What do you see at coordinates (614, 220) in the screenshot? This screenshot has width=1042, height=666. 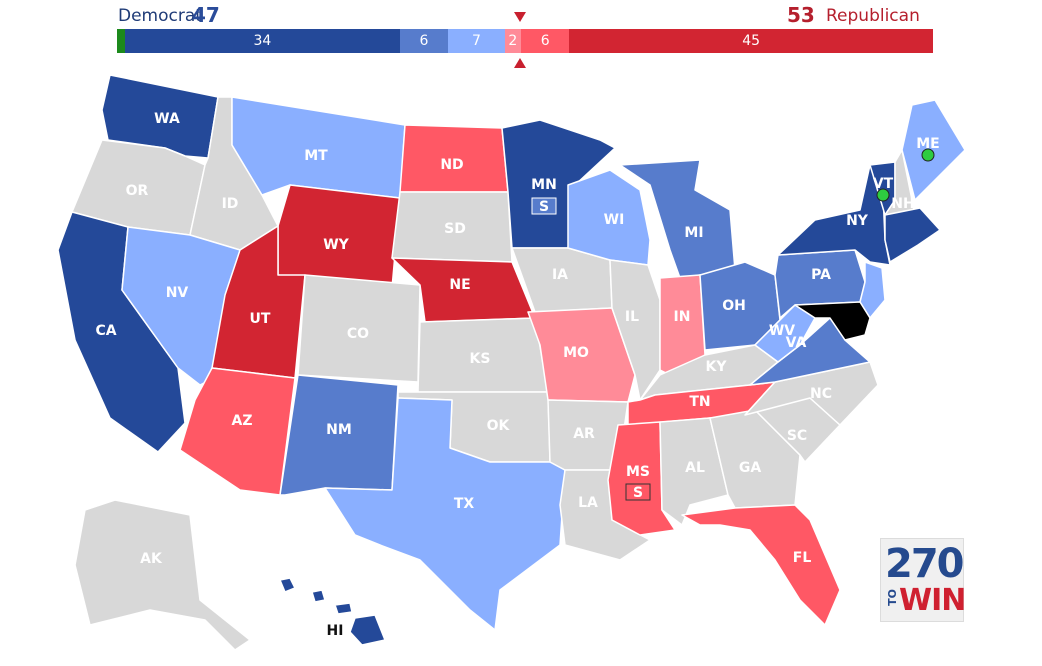 I see `state-label-wi: WI` at bounding box center [614, 220].